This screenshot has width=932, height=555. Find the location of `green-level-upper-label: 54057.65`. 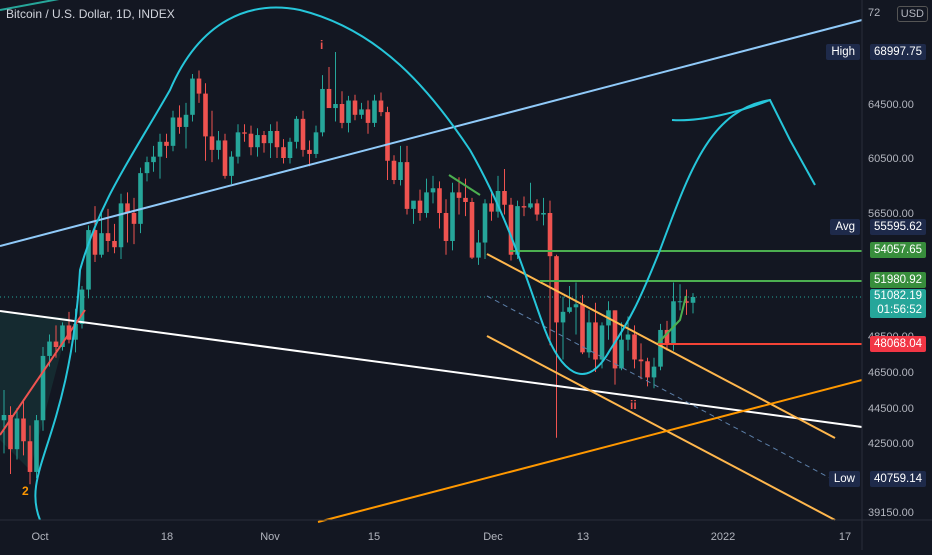

green-level-upper-label: 54057.65 is located at coordinates (898, 250).